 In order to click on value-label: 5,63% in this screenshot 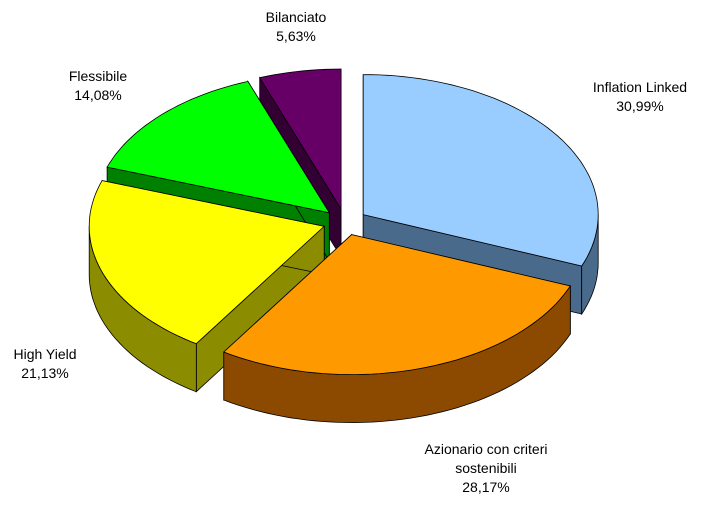, I will do `click(296, 36)`.